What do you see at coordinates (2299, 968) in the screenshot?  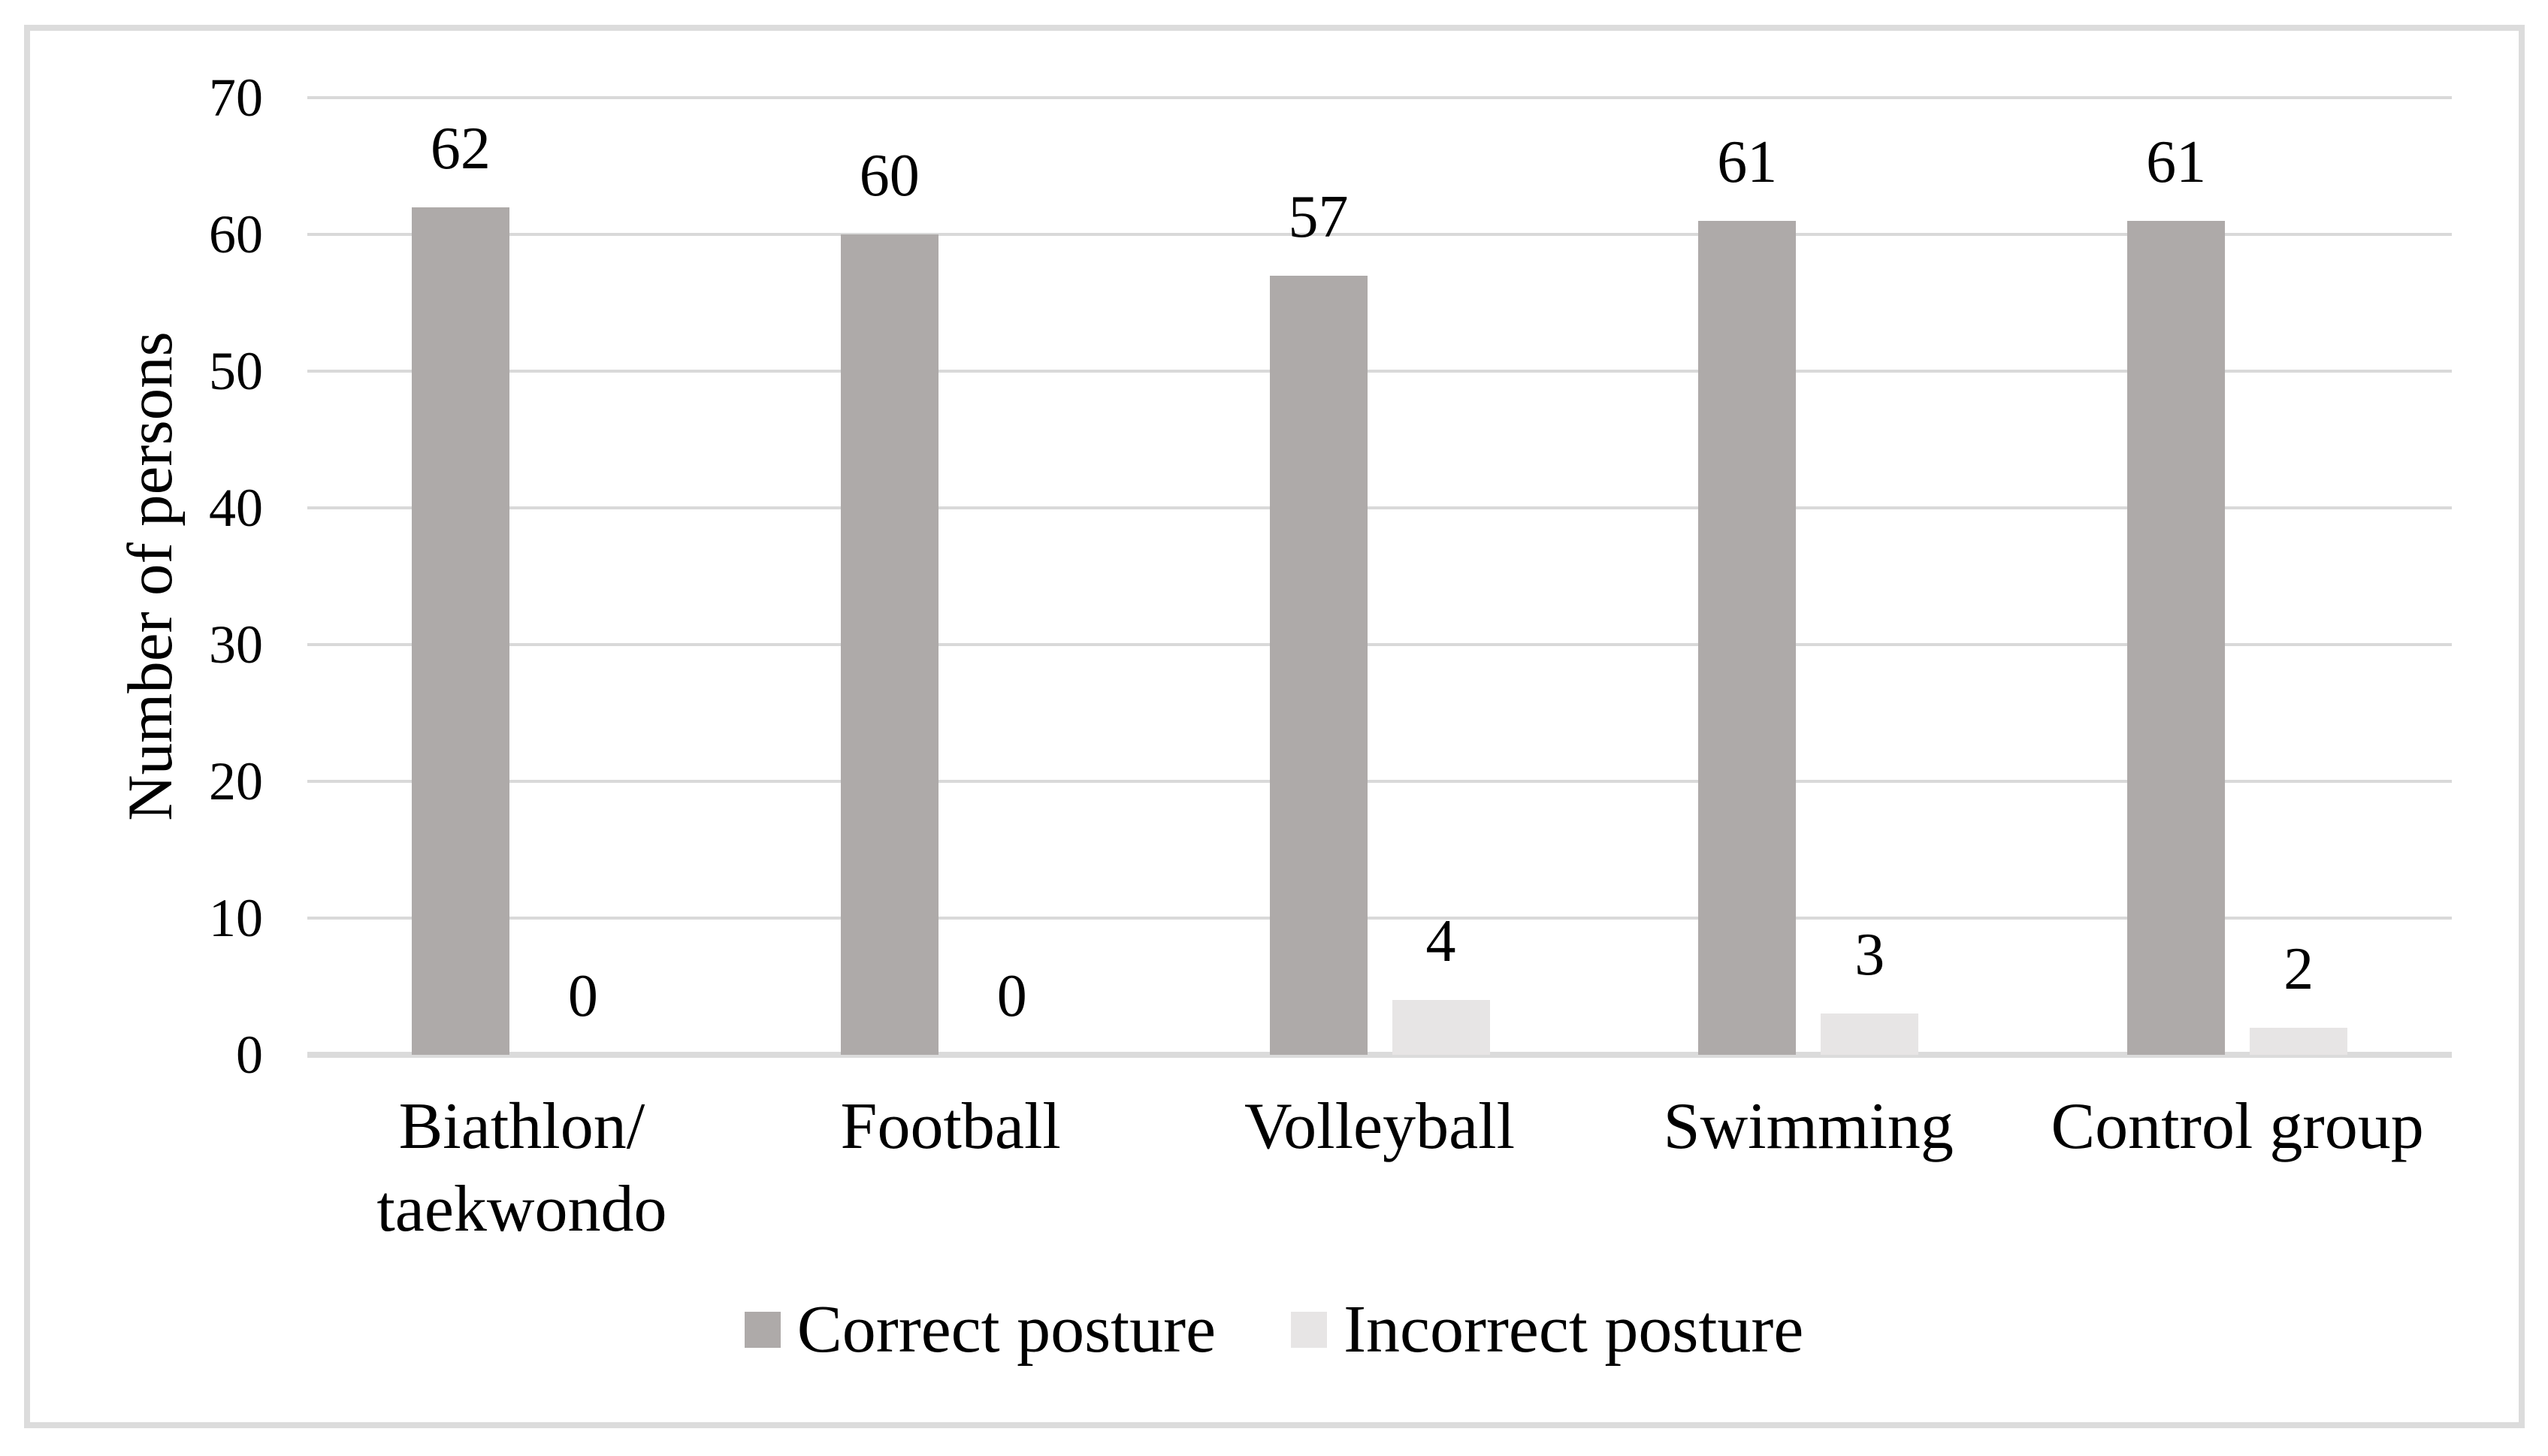 I see `bar-value-label: 2` at bounding box center [2299, 968].